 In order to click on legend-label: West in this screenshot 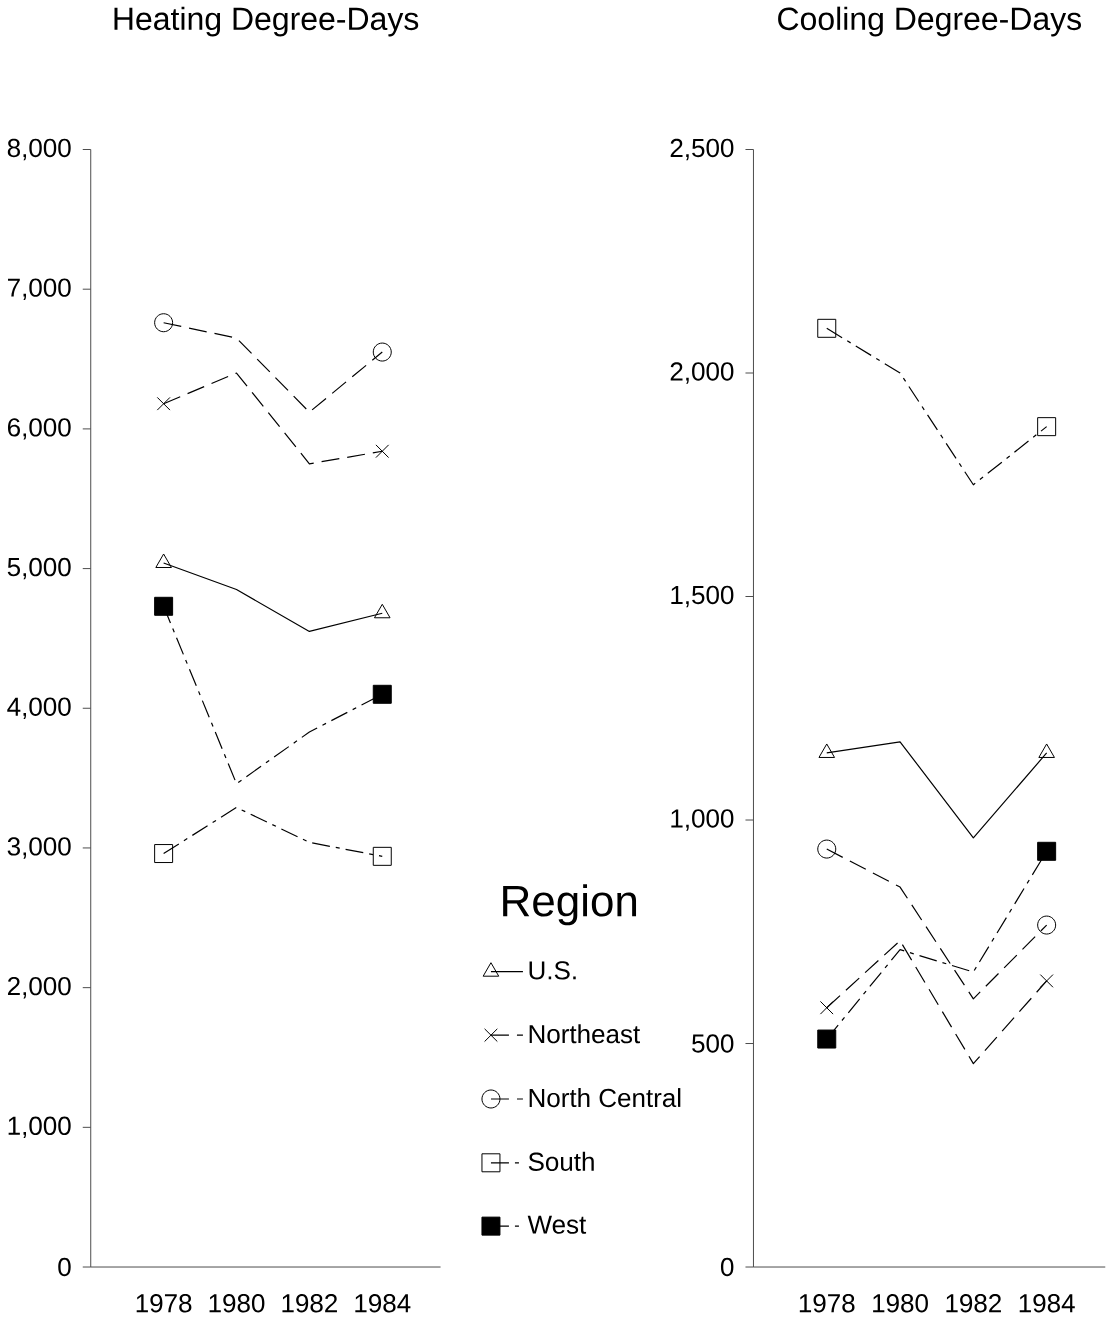, I will do `click(556, 1224)`.